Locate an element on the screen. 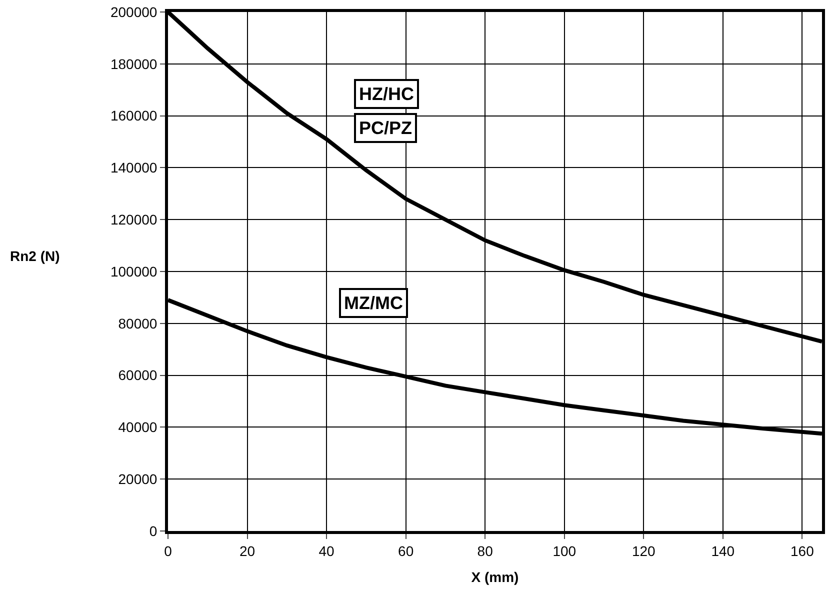  y-tick-label: 80000 is located at coordinates (138, 323).